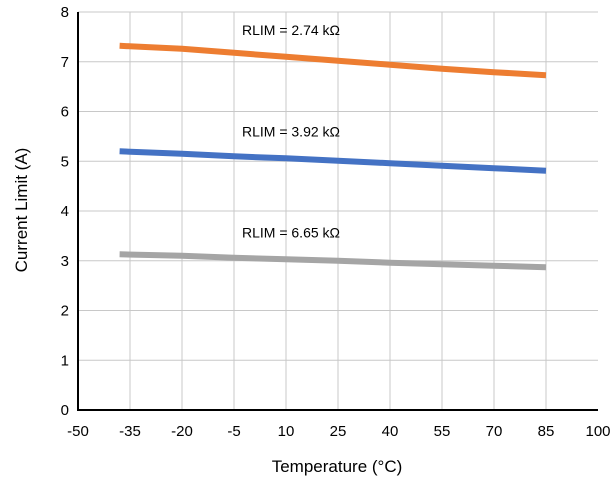  I want to click on y-tick-label: 4, so click(65, 211).